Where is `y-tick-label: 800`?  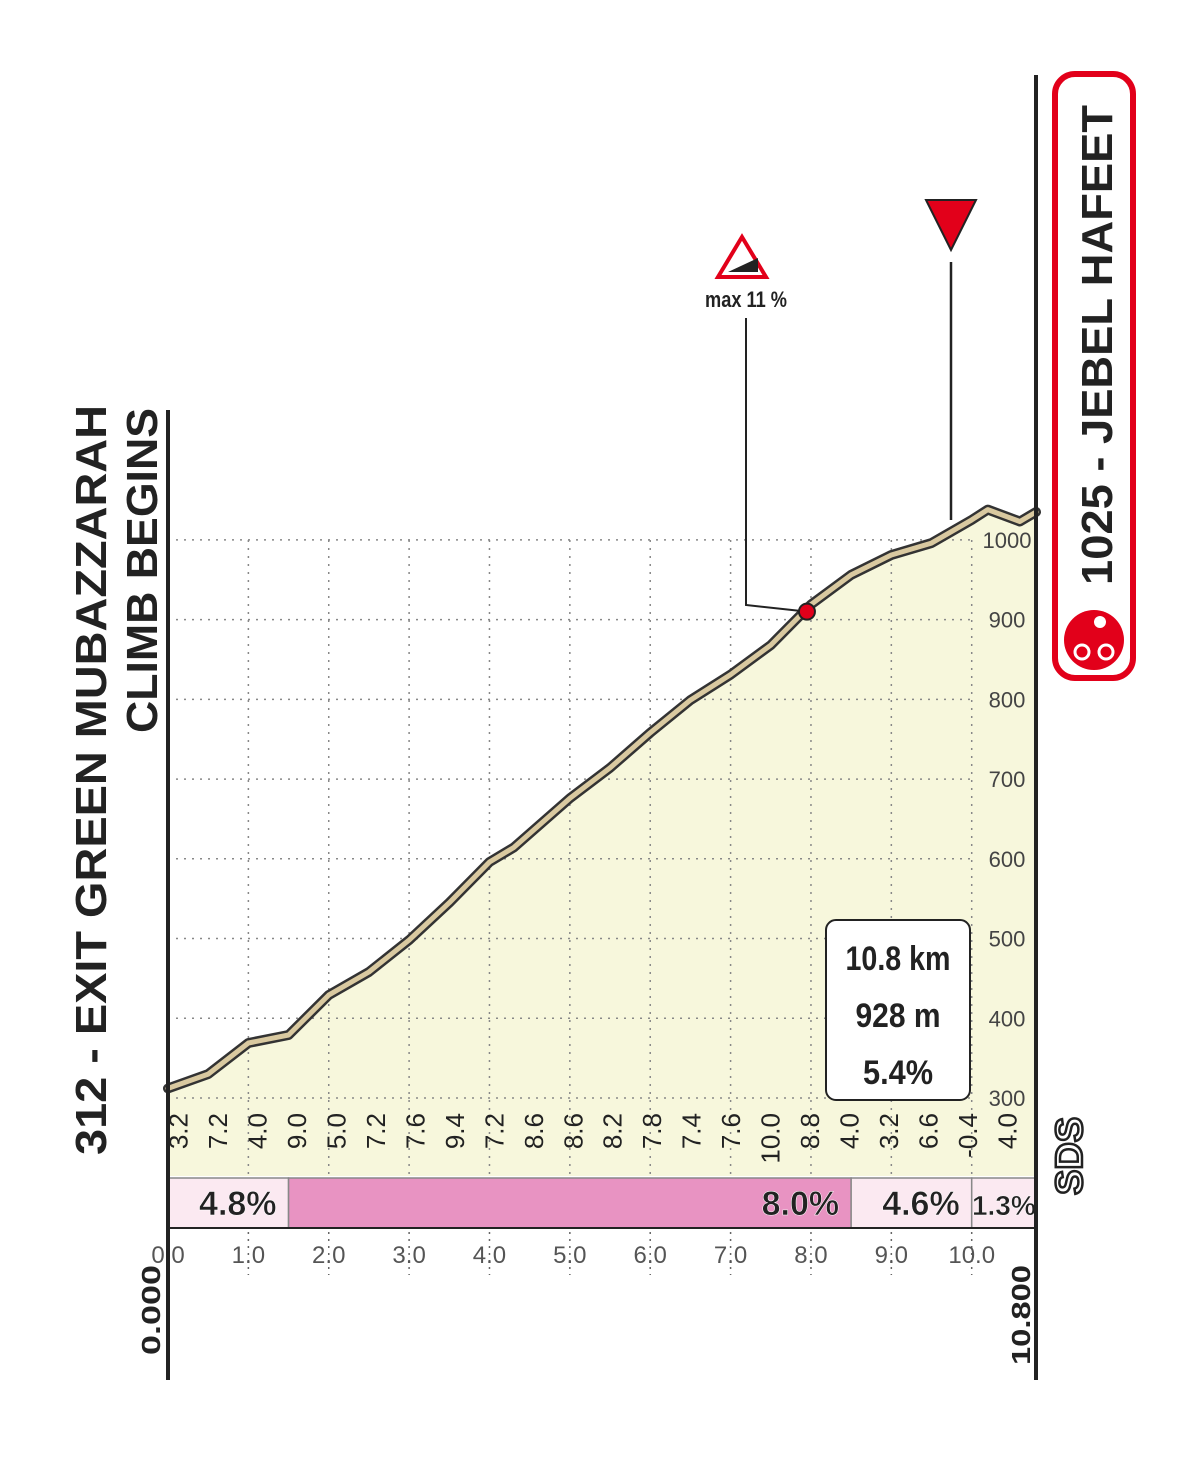 y-tick-label: 800 is located at coordinates (1007, 699).